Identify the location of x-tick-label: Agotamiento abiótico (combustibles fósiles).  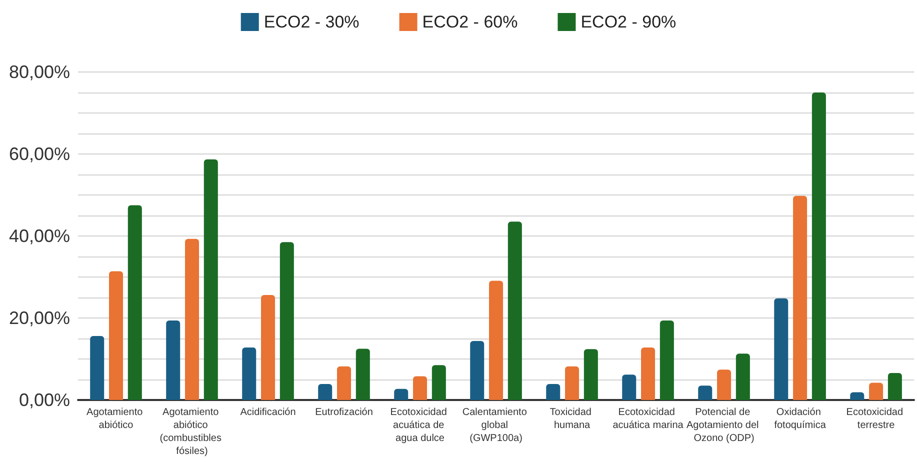
(192, 432).